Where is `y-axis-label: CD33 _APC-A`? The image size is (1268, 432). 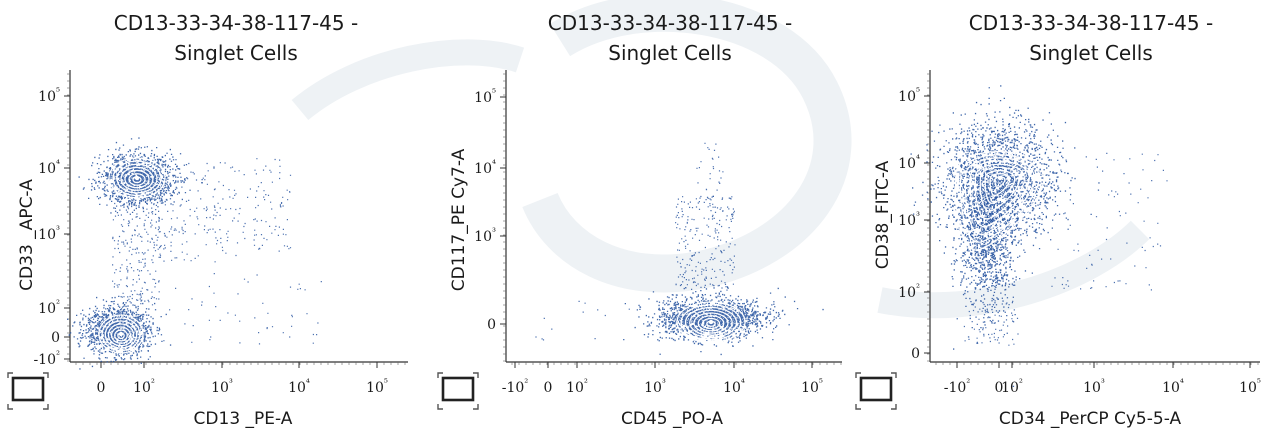
y-axis-label: CD33 _APC-A is located at coordinates (27, 235).